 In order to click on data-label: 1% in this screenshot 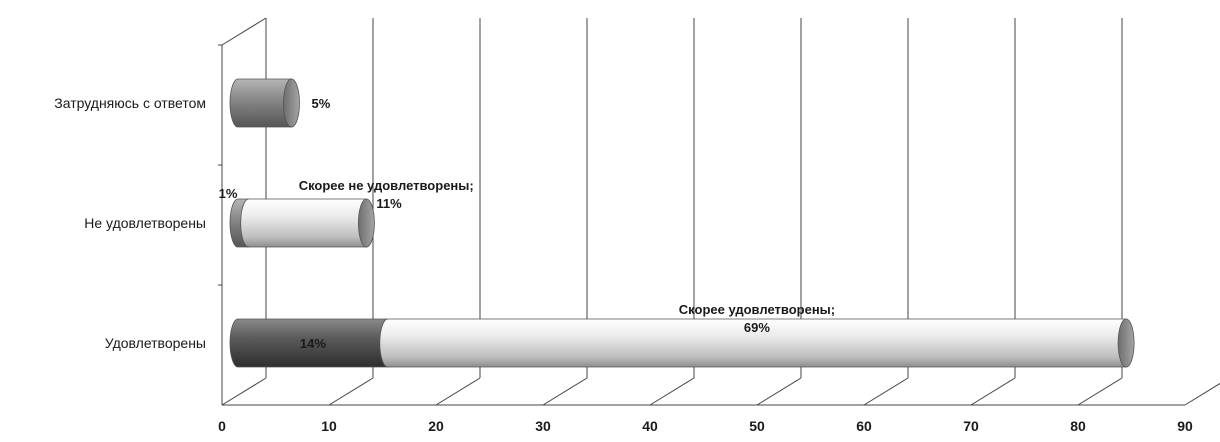, I will do `click(228, 193)`.